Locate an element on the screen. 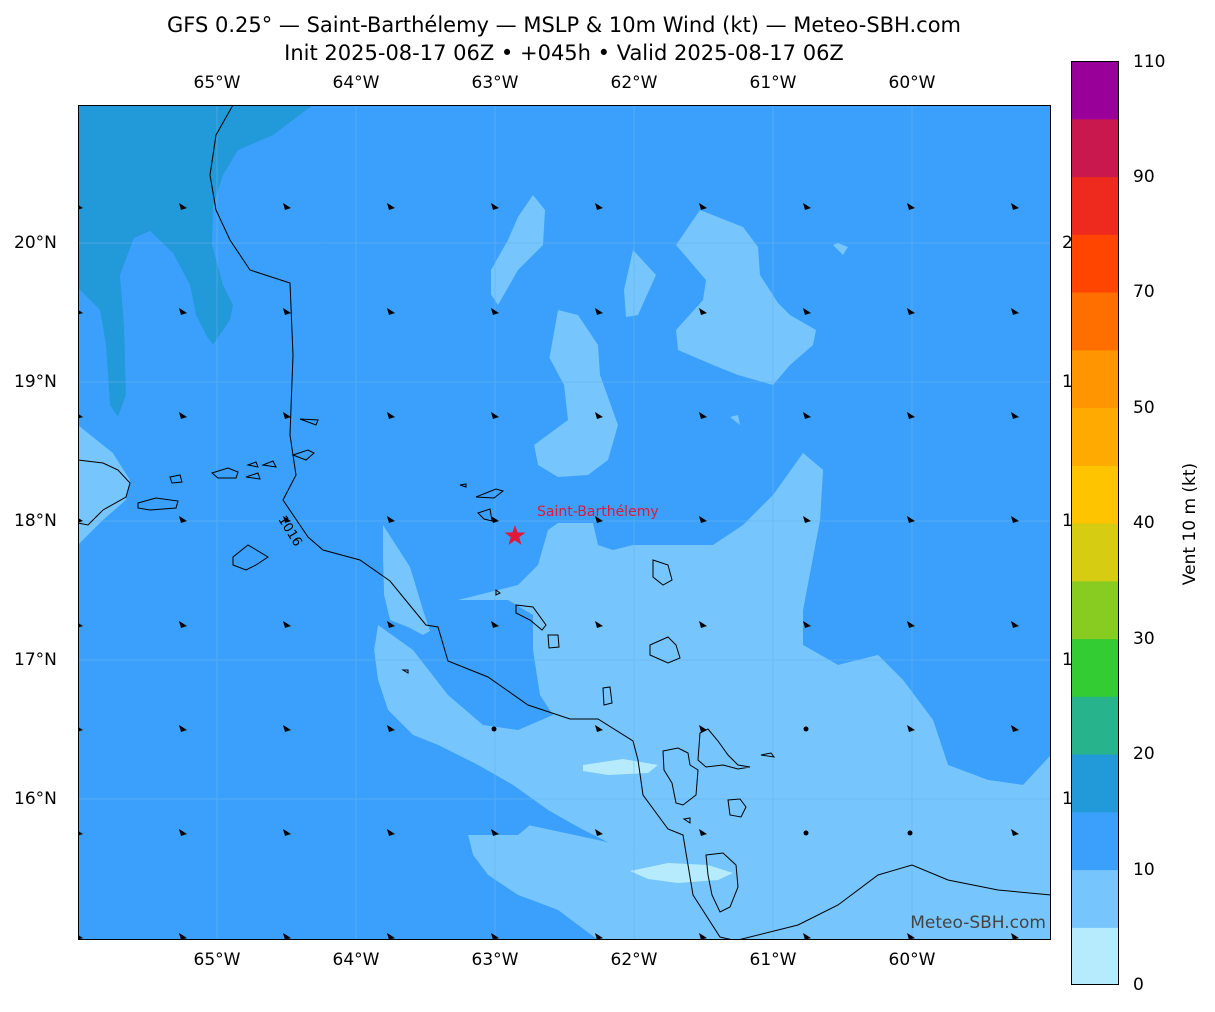 The height and width of the screenshot is (1012, 1215). bottom-lon-label: 64°W is located at coordinates (356, 960).